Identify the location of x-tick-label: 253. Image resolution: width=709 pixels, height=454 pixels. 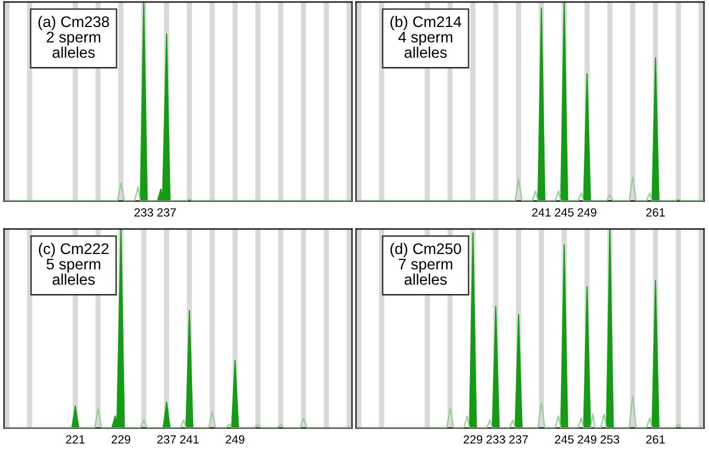
(610, 439).